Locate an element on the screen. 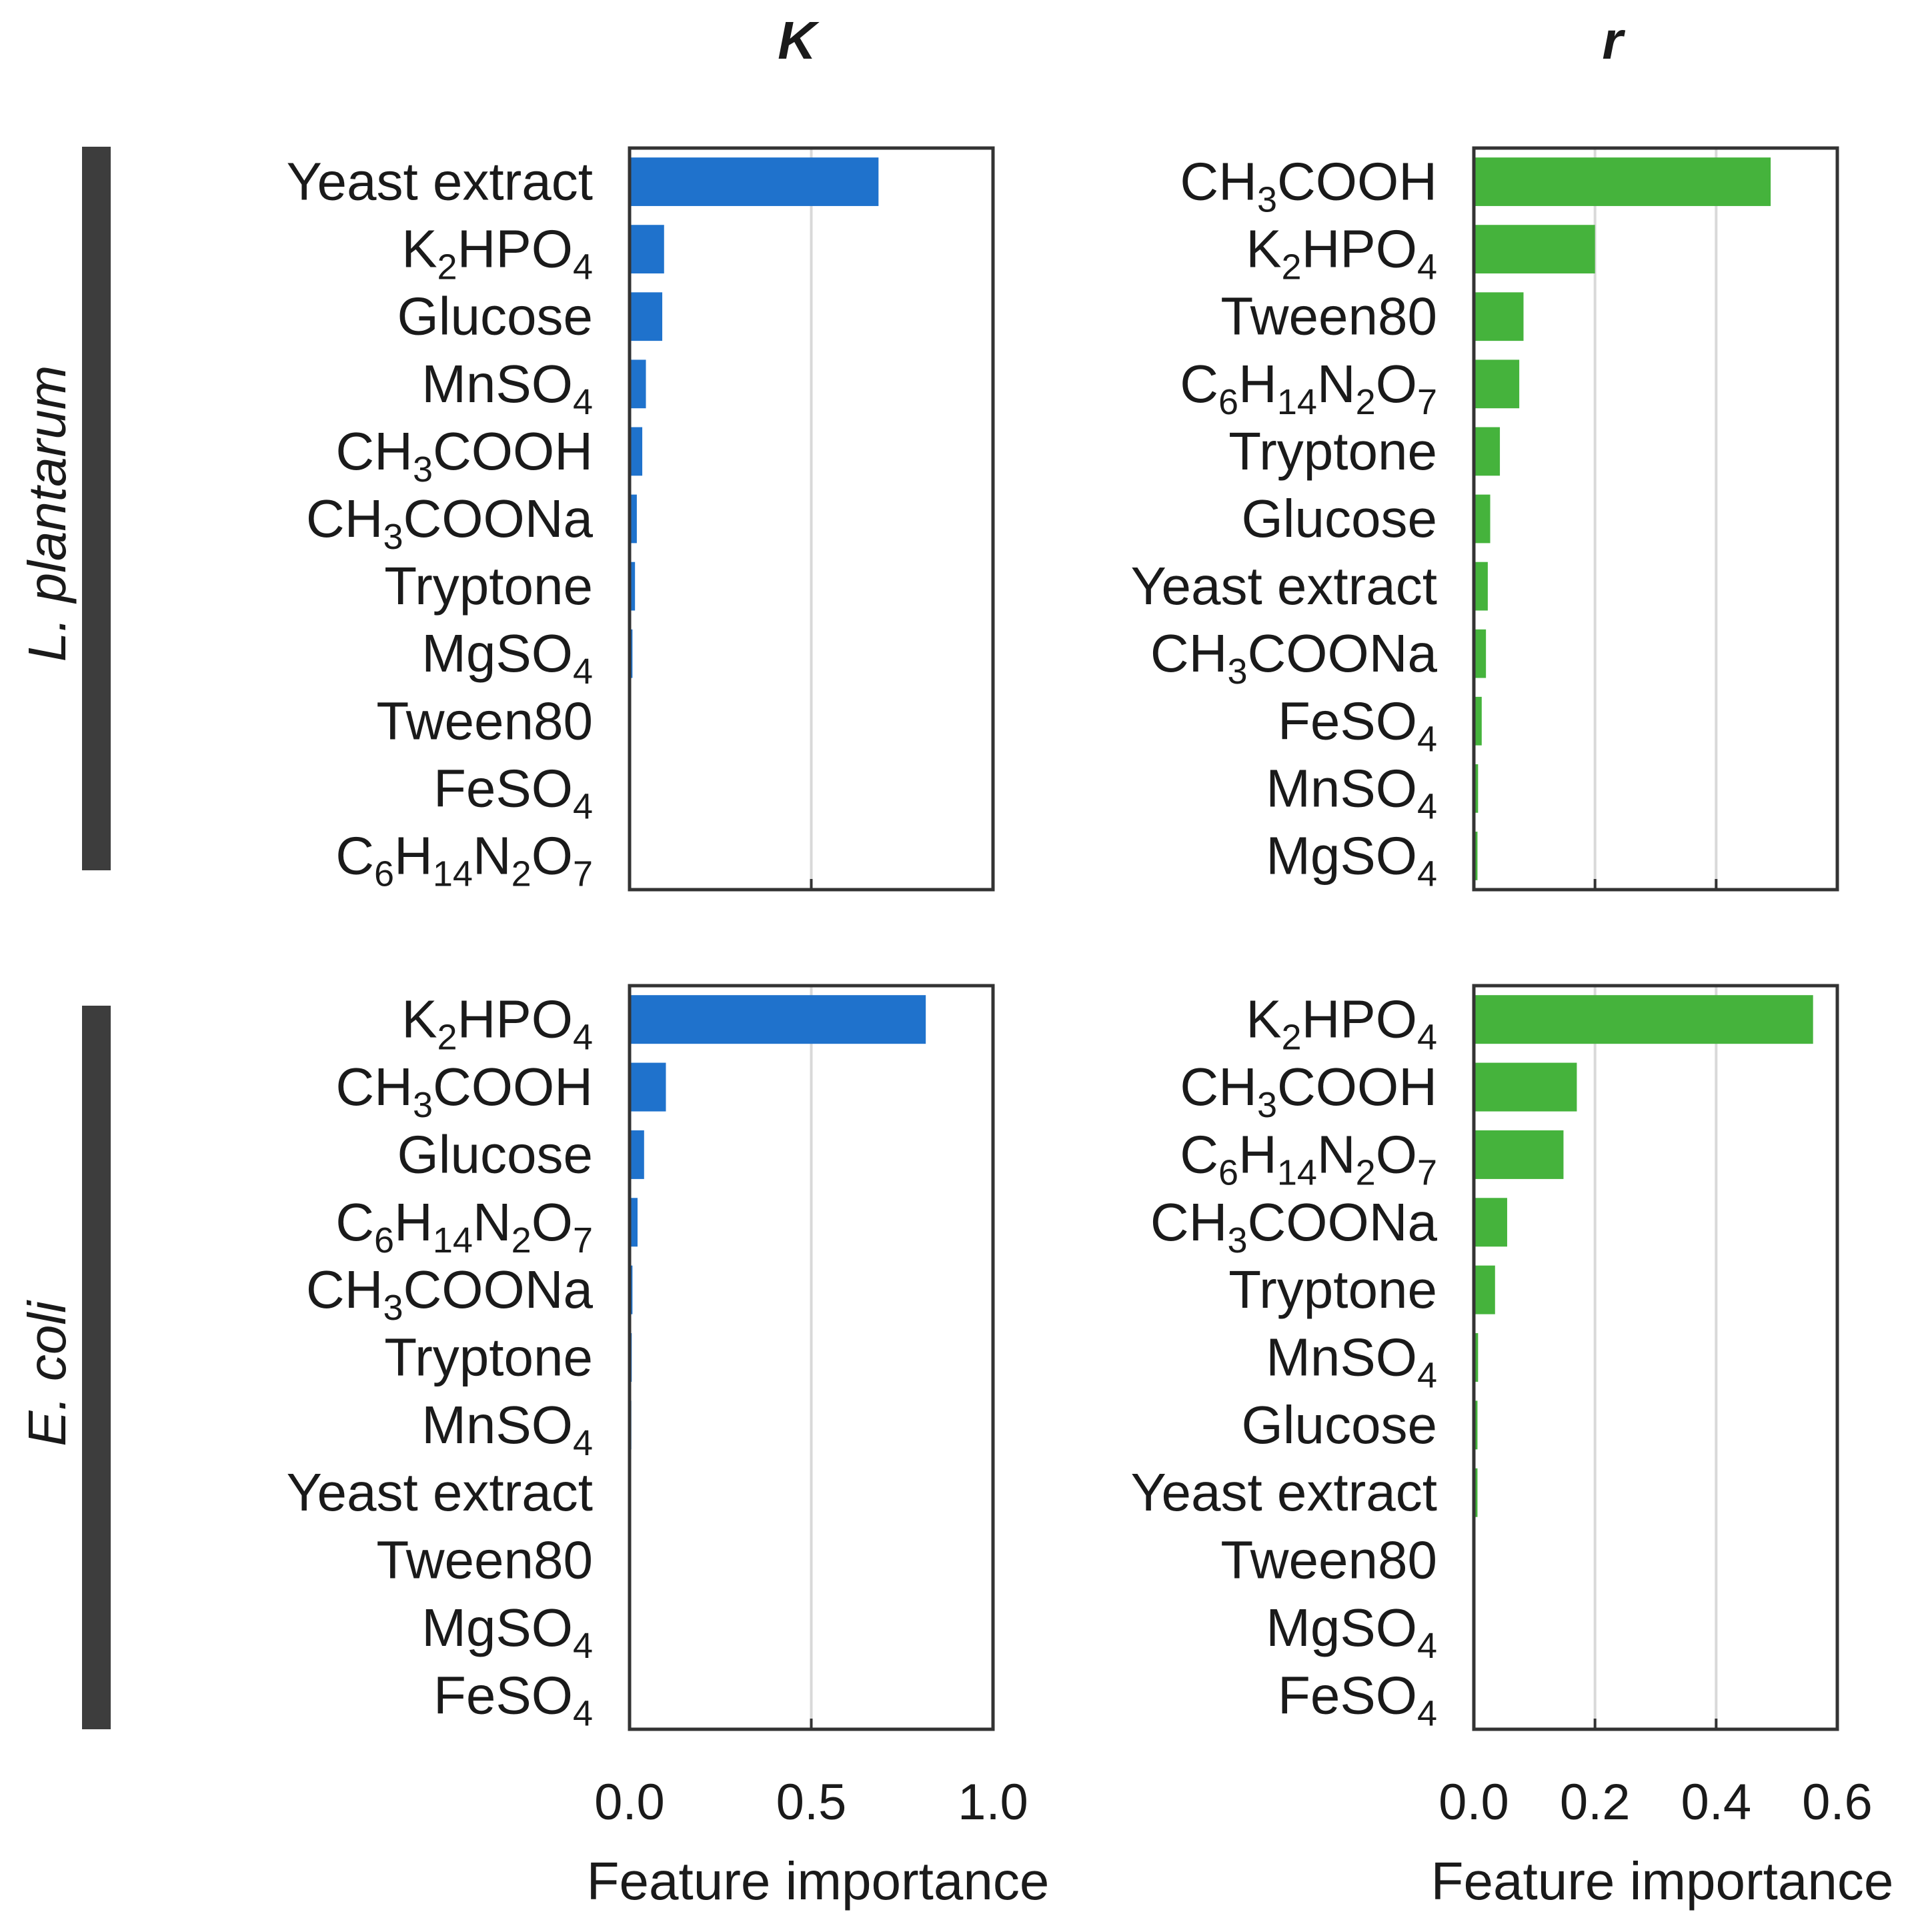 The width and height of the screenshot is (1932, 1924). row-label-l-plantarum: L. plantarum is located at coordinates (47, 513).